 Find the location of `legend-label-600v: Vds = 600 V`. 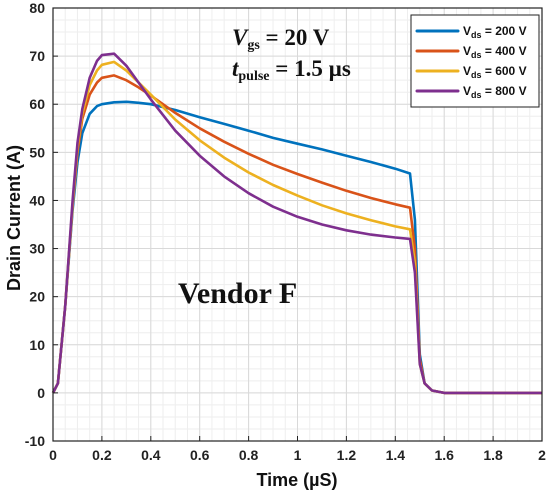

legend-label-600v: Vds = 600 V is located at coordinates (495, 72).